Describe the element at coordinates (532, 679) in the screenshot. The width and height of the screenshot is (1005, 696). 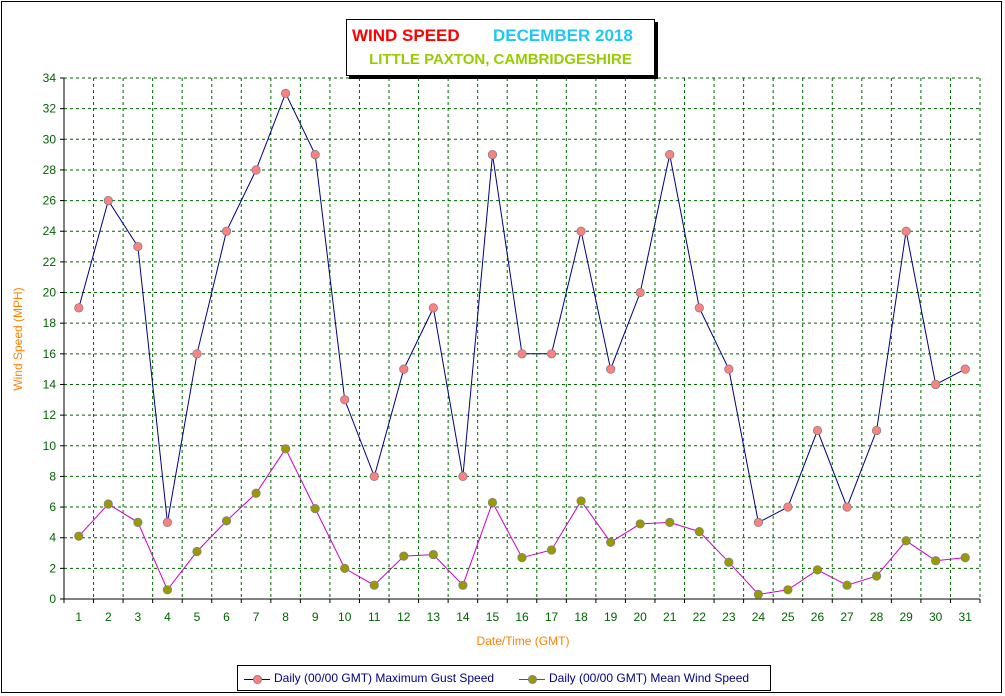
I see `legend-marker-mean` at that location.